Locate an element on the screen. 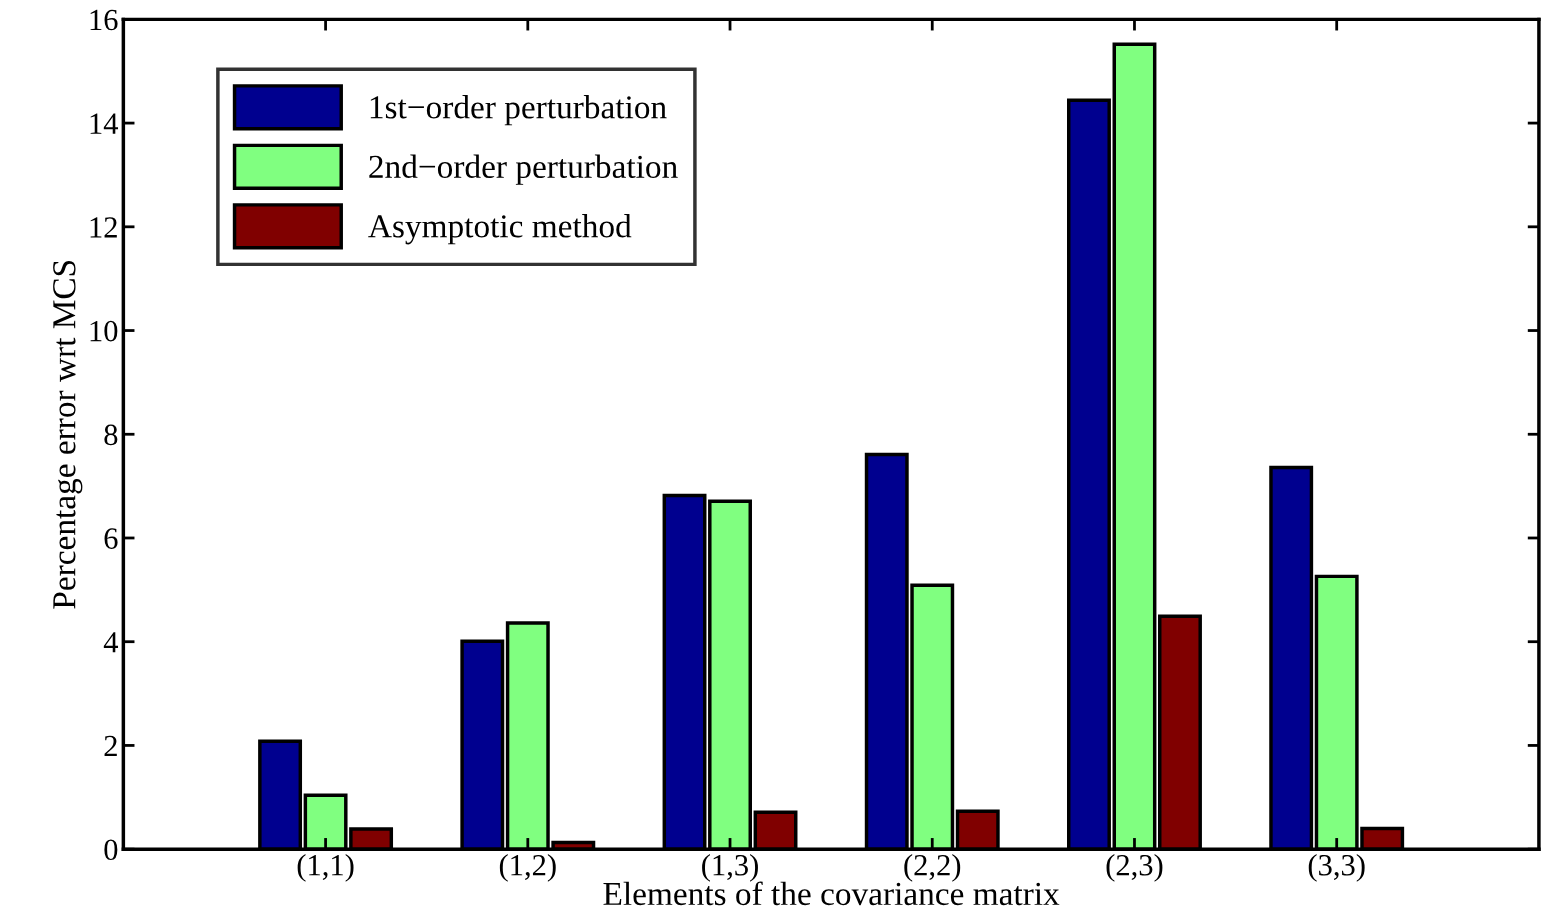 The width and height of the screenshot is (1542, 922). y-axis-title: Percentage error wrt MCS is located at coordinates (68, 434).